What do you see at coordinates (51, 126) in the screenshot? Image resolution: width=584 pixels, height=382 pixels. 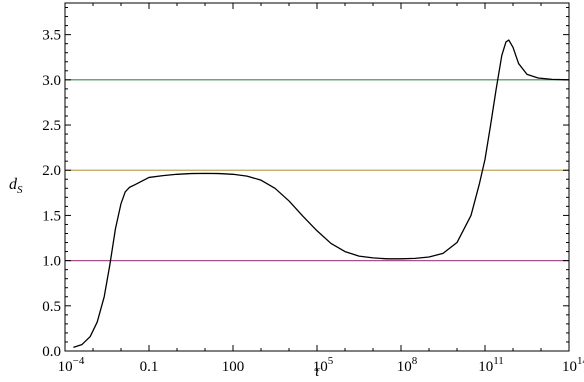 I see `y-tick-label: 2.5` at bounding box center [51, 126].